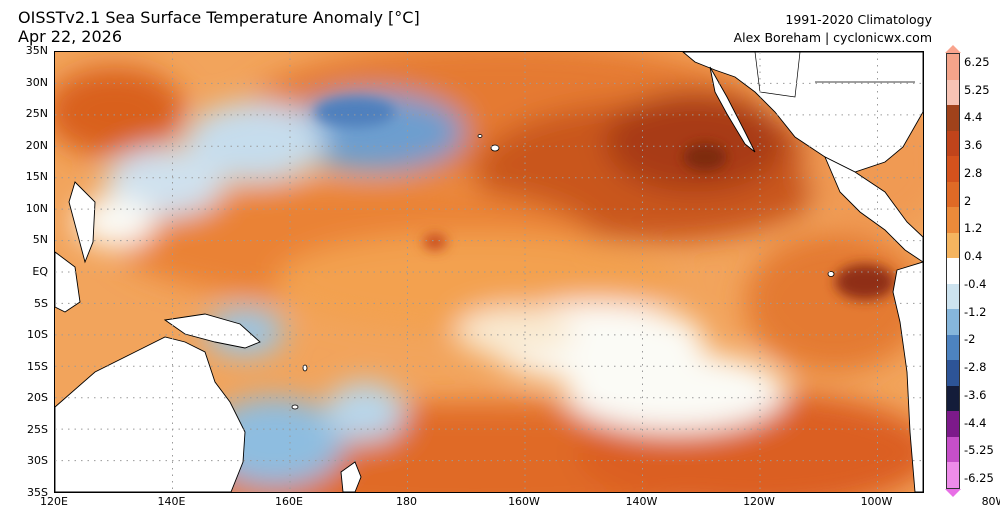 The width and height of the screenshot is (1000, 520). I want to click on climatology-label: 1991-2020 Climatology, so click(858, 19).